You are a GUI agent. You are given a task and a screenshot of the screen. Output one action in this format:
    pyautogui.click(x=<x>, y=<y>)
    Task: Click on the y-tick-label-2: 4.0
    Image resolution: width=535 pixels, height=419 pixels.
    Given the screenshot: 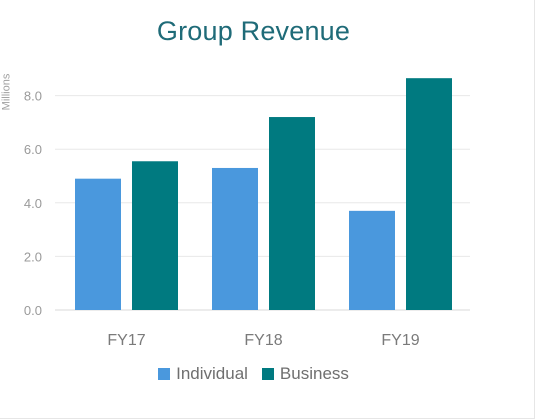 What is the action you would take?
    pyautogui.click(x=33, y=203)
    